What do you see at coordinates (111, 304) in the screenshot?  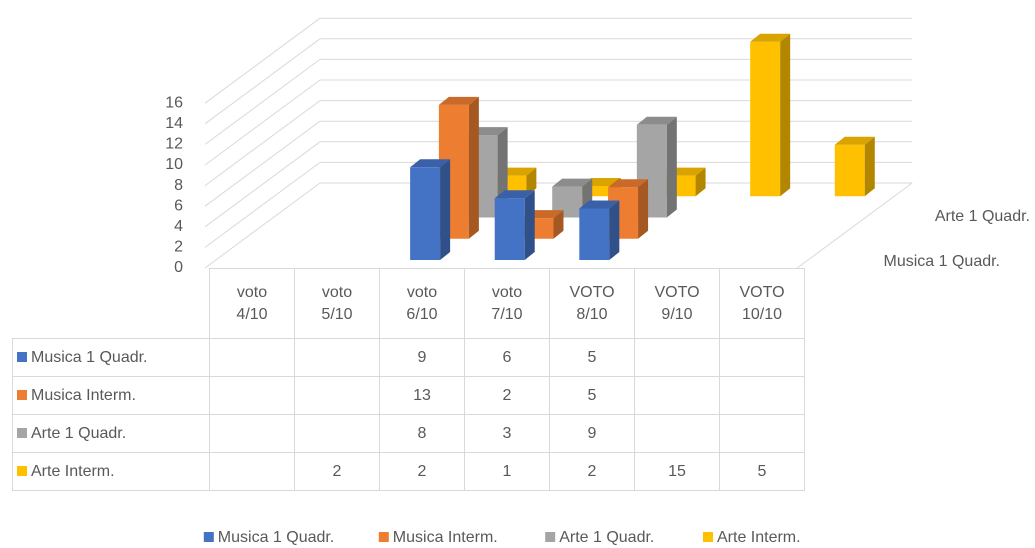 I see `table-corner` at bounding box center [111, 304].